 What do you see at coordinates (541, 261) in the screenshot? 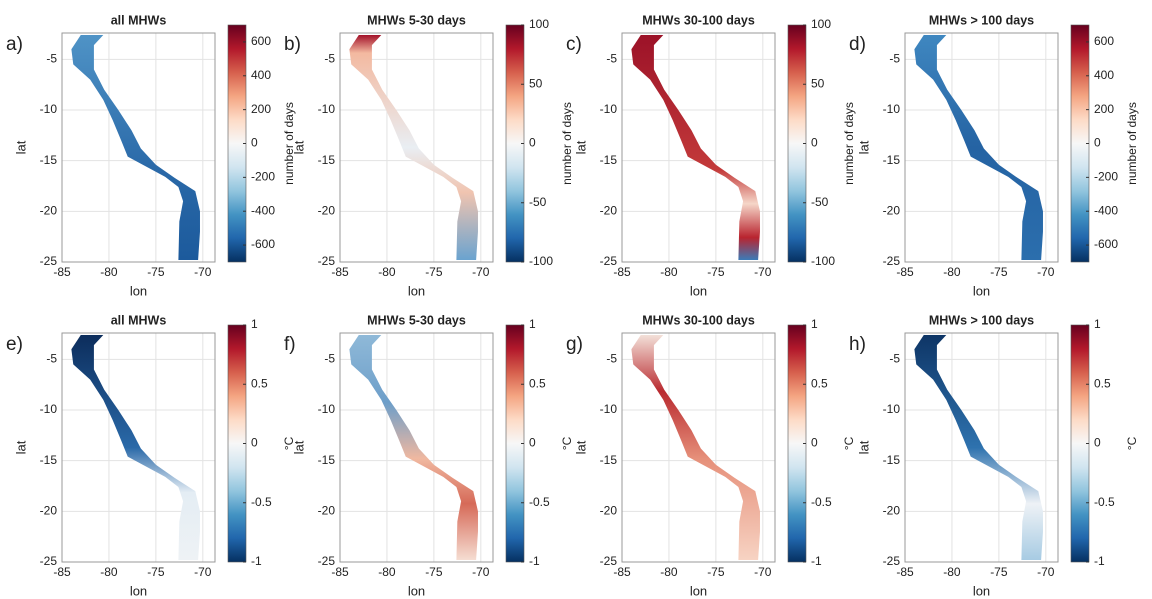
I see `colorbar-tick-label: -100` at bounding box center [541, 261].